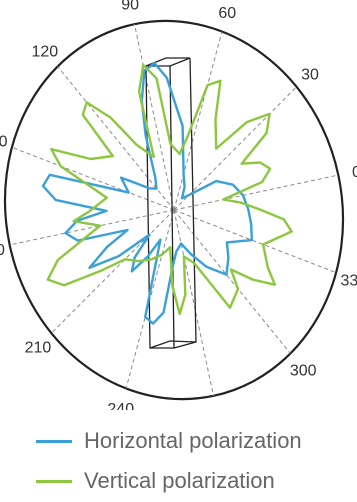 This screenshot has width=357, height=502. What do you see at coordinates (217, 409) in the screenshot?
I see `angle-tick-label: 270` at bounding box center [217, 409].